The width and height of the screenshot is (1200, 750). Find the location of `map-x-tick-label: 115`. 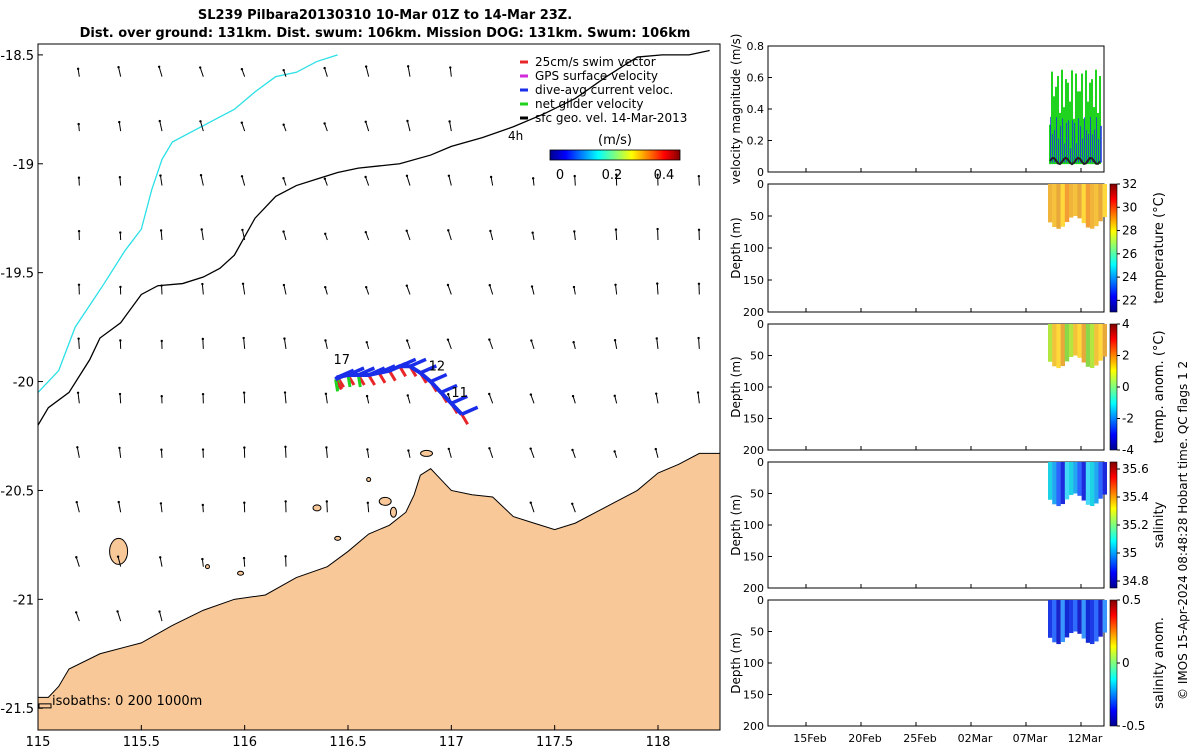

map-x-tick-label: 115 is located at coordinates (38, 742).